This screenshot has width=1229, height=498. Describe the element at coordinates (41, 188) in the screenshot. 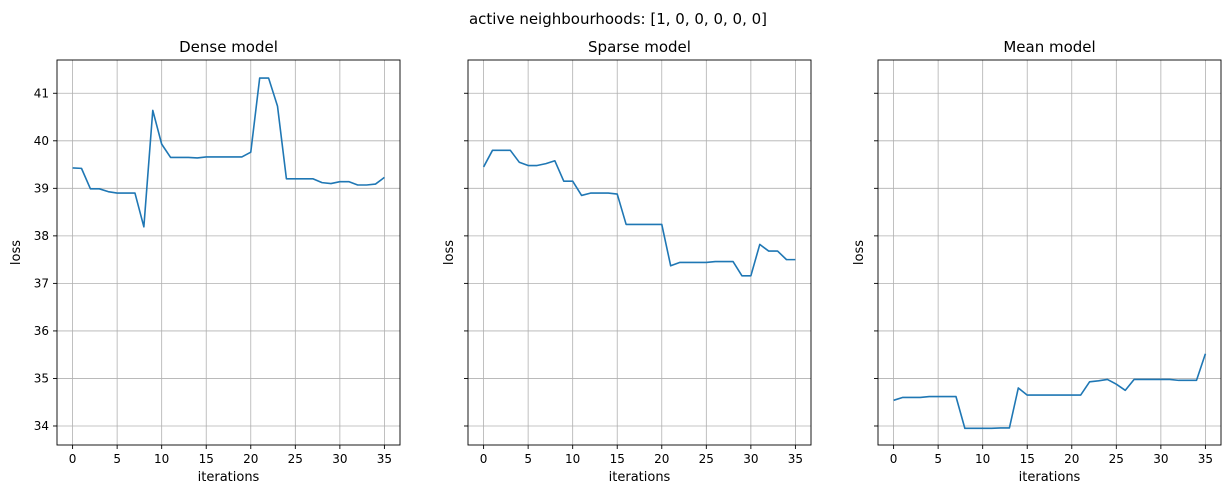

I see `y-tick-label: 39` at that location.